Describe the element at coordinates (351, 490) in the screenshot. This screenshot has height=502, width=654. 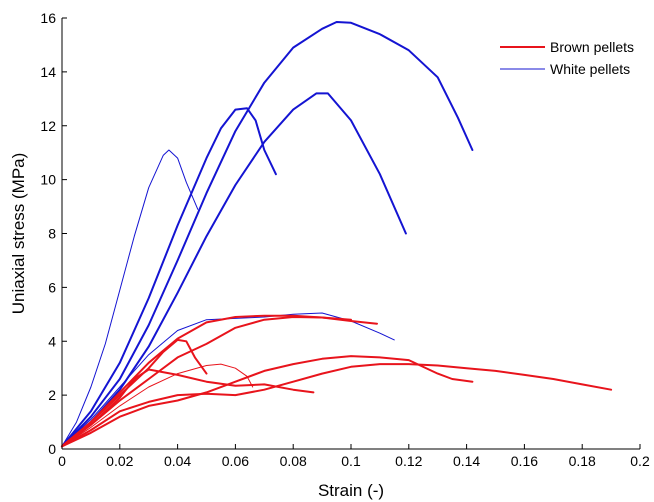
I see `x-axis-title: Strain (-)` at that location.